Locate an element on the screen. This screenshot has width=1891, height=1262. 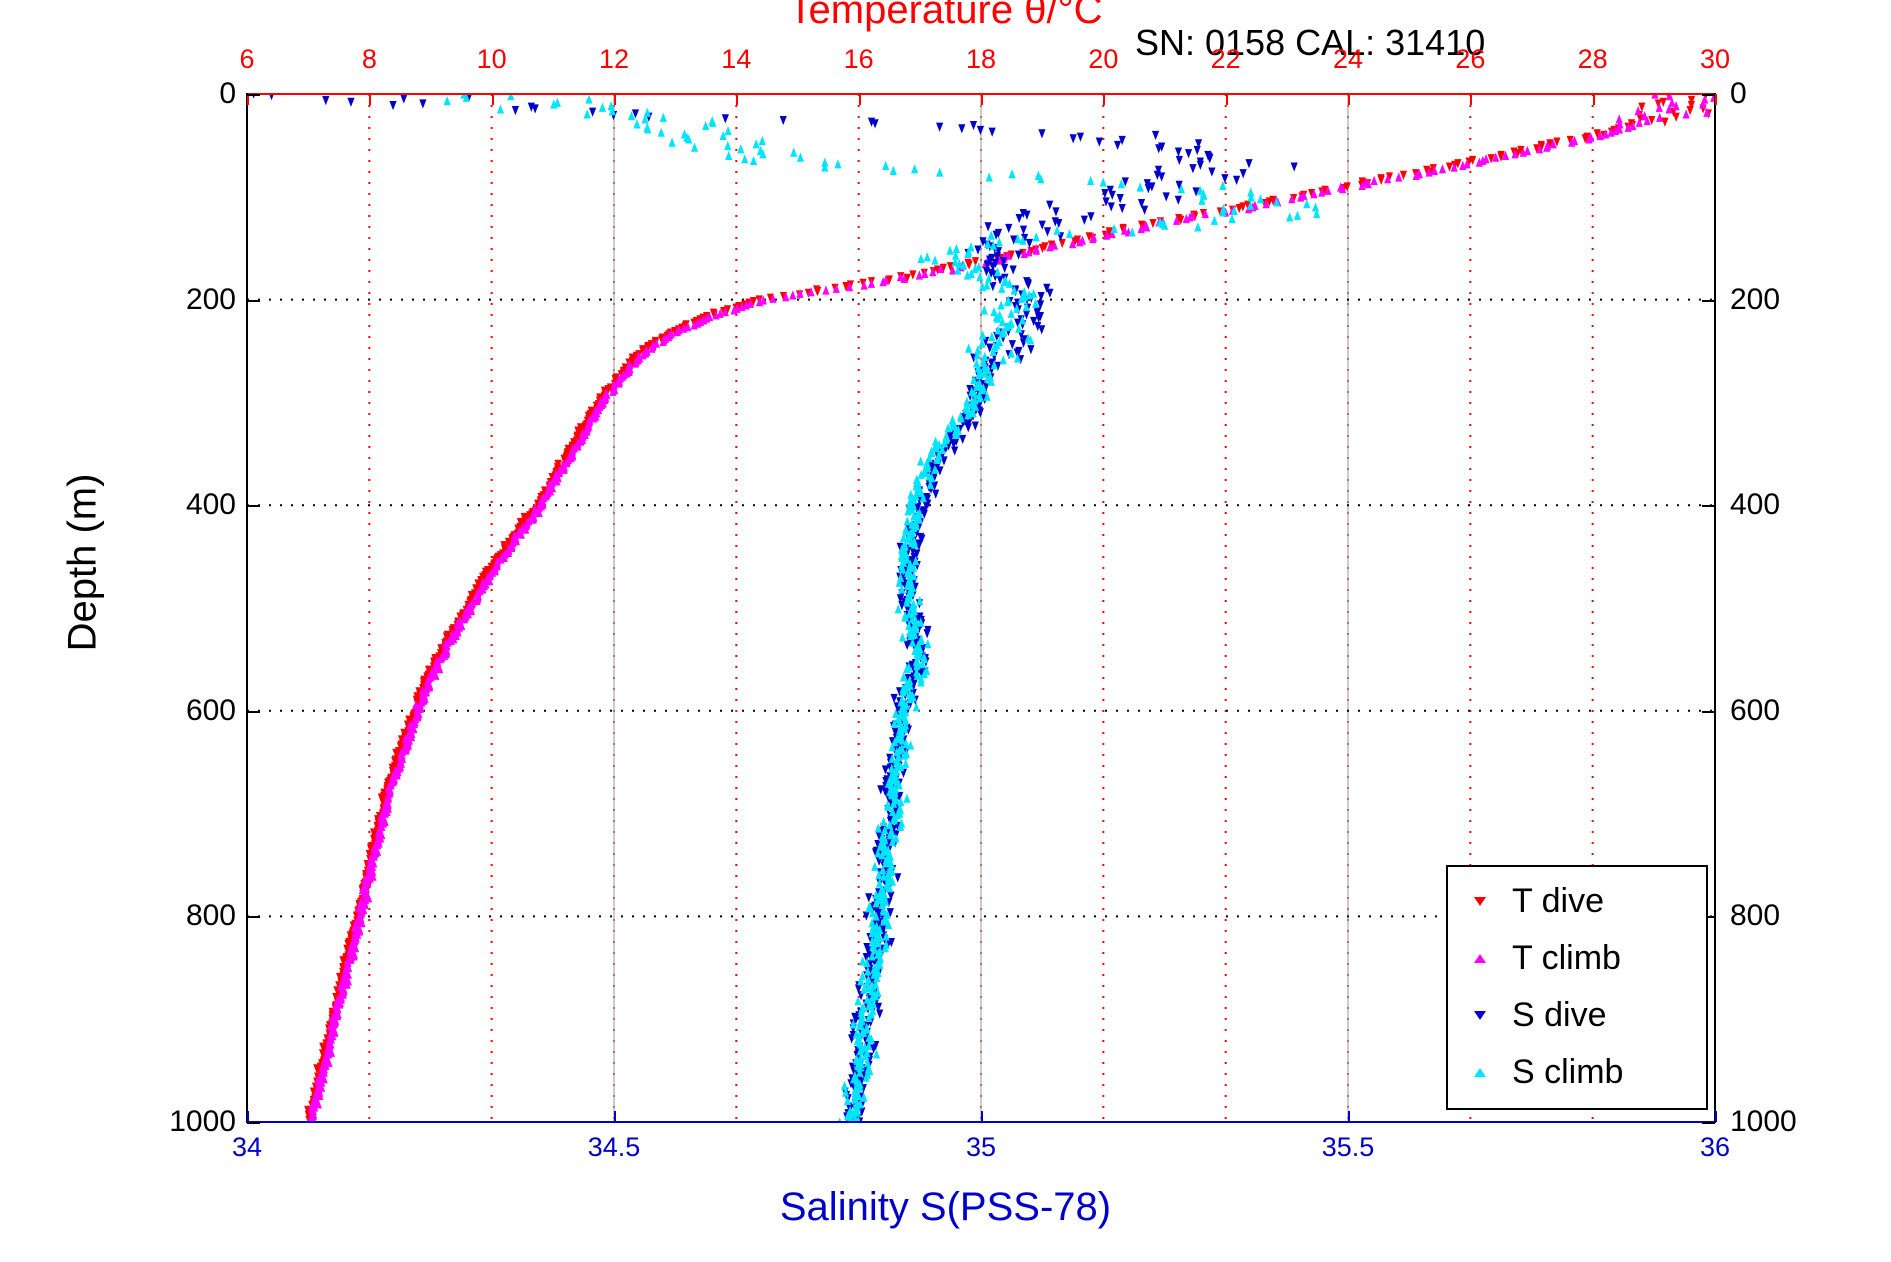
s-dive-marker-icon is located at coordinates (1480, 1015).